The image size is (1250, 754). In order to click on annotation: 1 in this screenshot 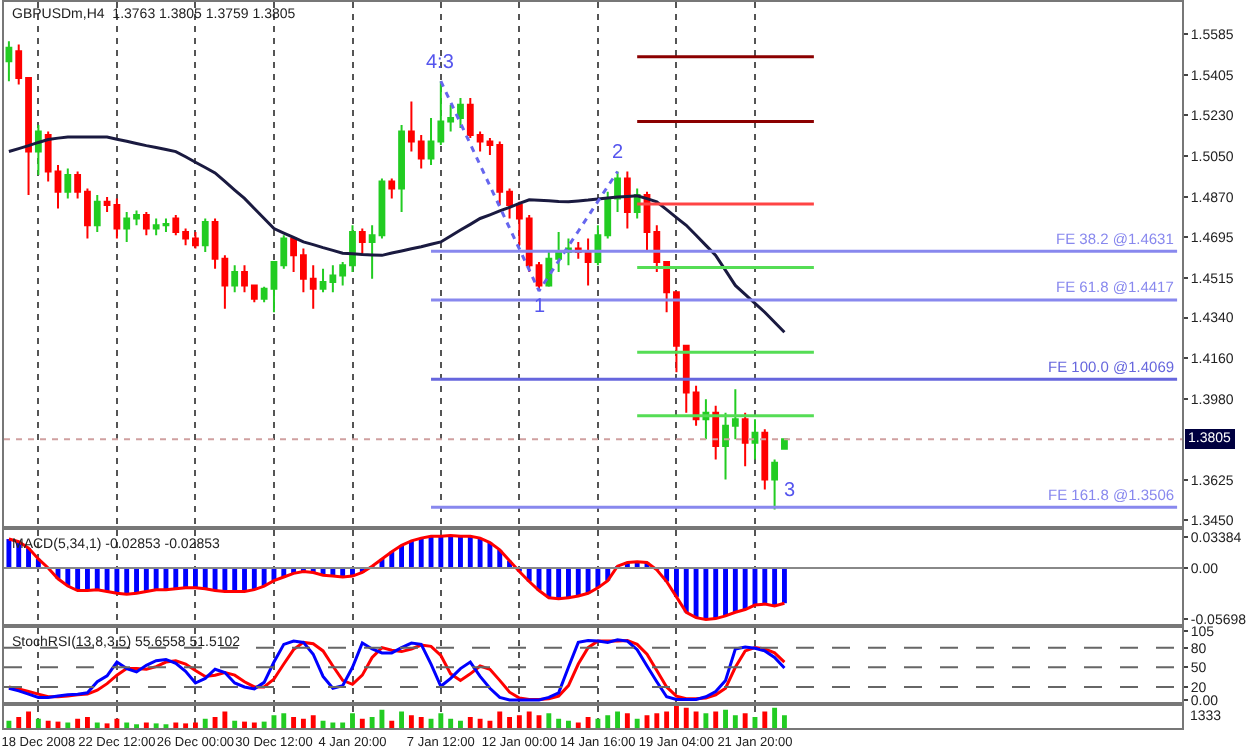, I will do `click(540, 307)`.